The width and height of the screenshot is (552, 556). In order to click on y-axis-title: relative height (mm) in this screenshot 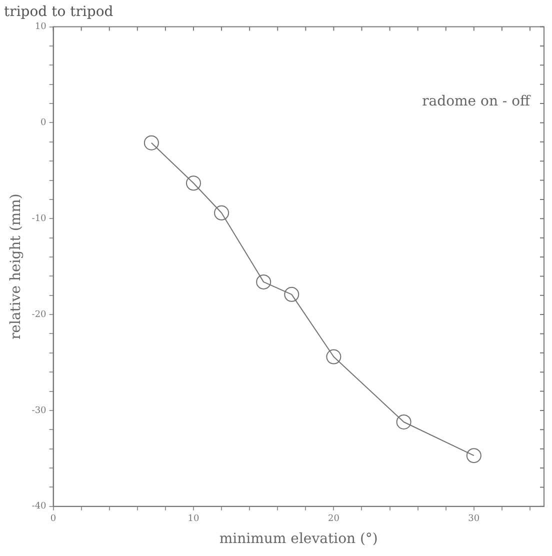, I will do `click(16, 267)`.